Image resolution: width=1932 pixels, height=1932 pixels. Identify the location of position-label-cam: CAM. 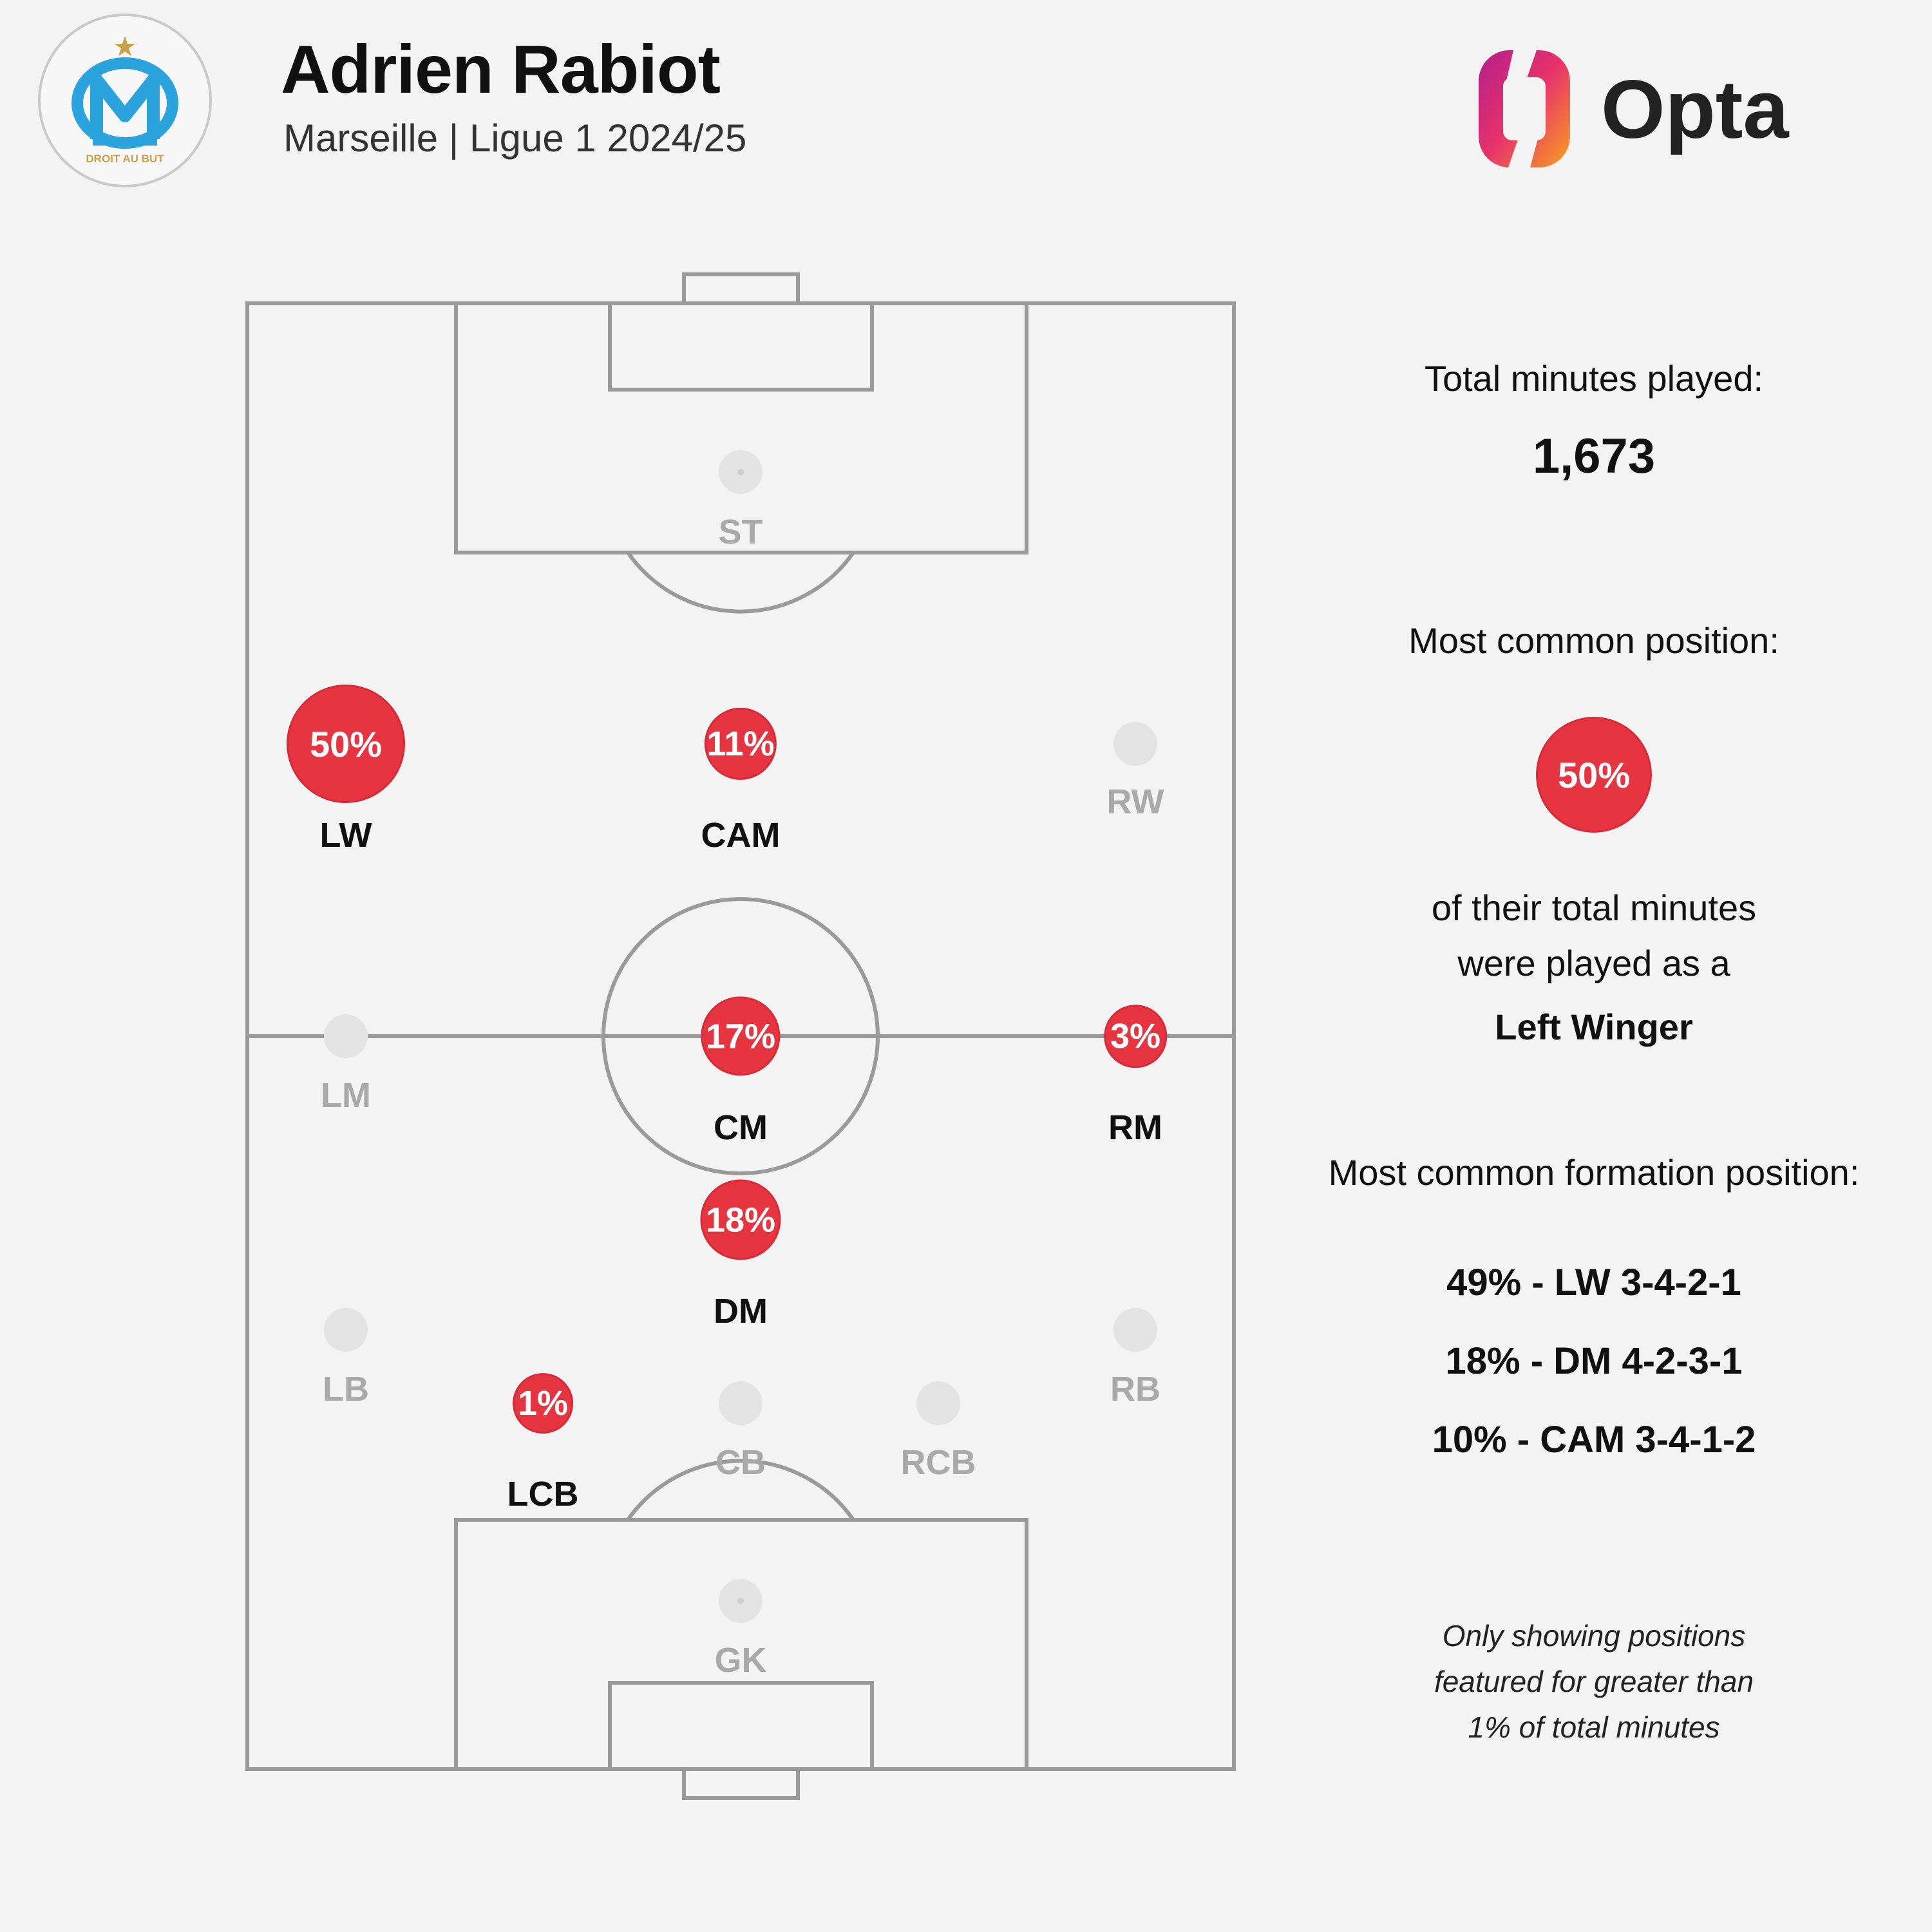
(741, 836).